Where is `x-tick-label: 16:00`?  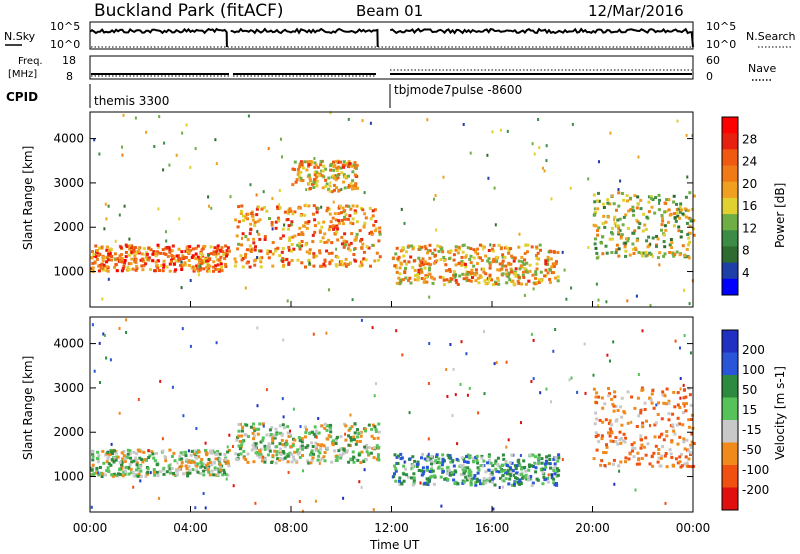 x-tick-label: 16:00 is located at coordinates (492, 528).